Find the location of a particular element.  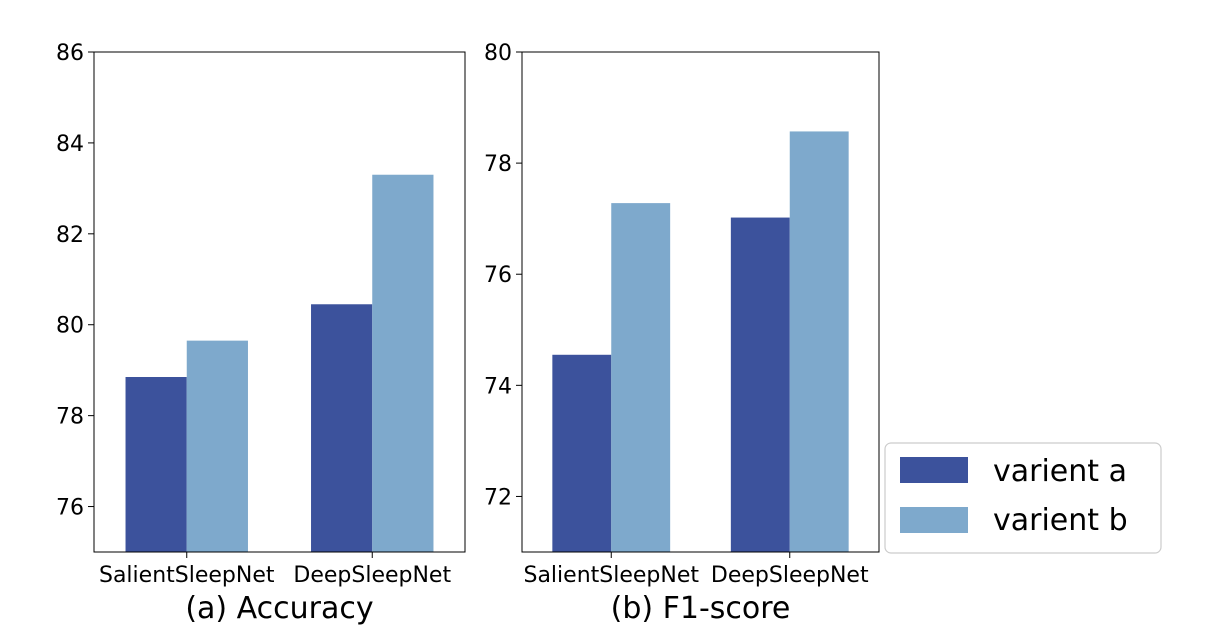

y-tick-label: 84 is located at coordinates (70, 144).